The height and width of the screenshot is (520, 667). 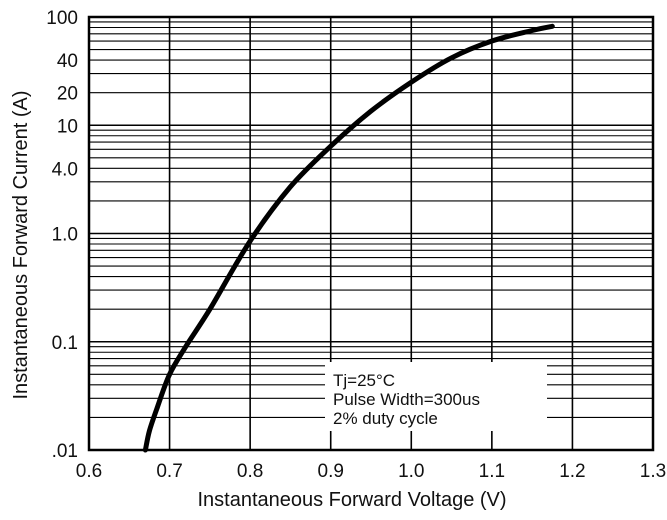 I want to click on y-tick-label-2: 1.0, so click(x=65, y=235).